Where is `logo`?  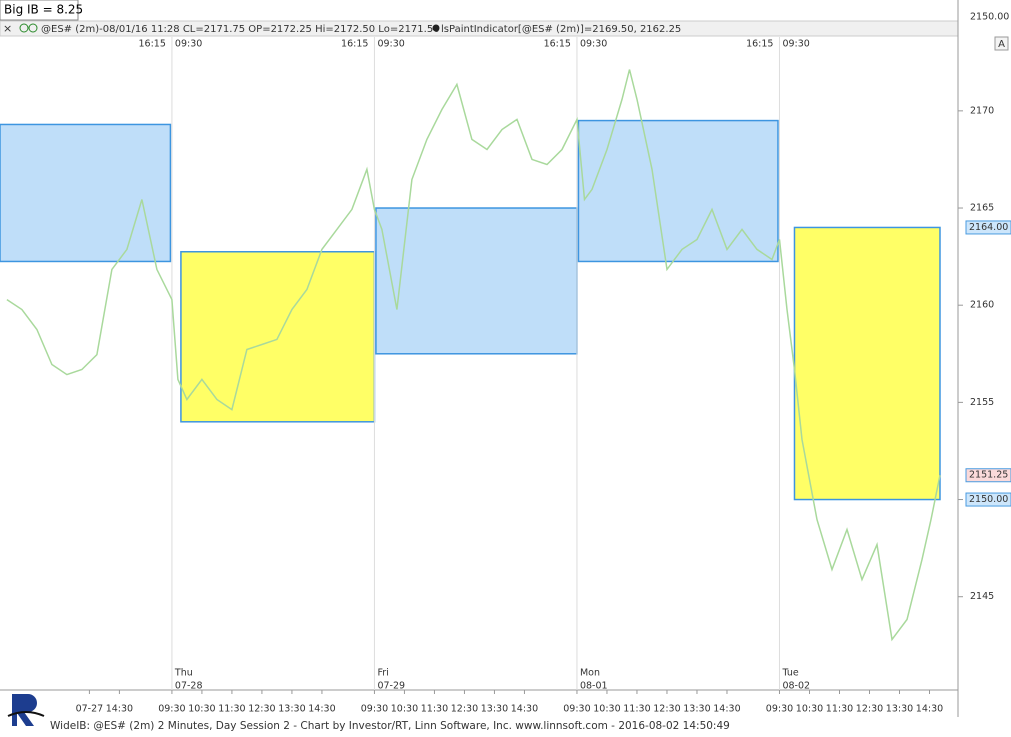
logo is located at coordinates (26, 710).